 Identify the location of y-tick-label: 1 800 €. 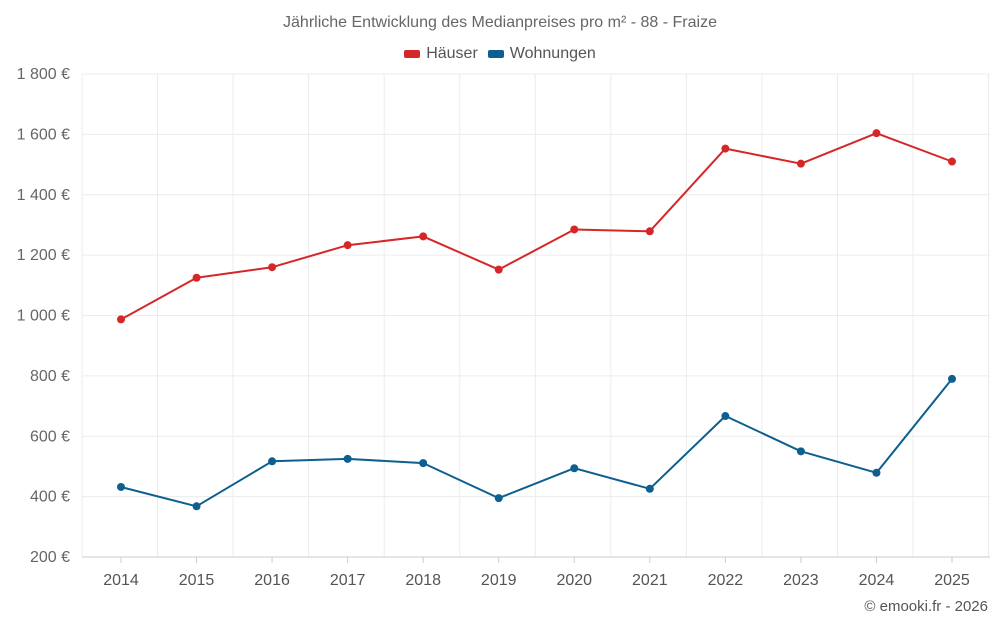
(43, 74).